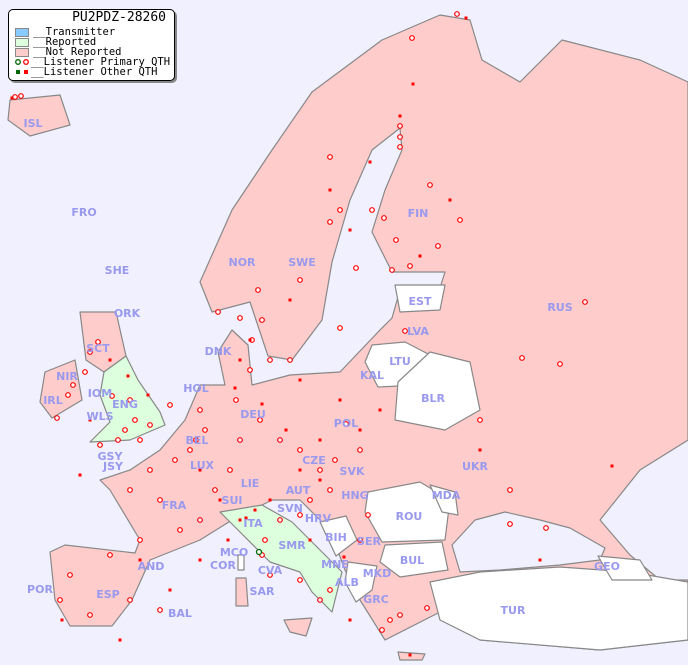 The image size is (688, 665). I want to click on country-label-ita: ITA, so click(253, 523).